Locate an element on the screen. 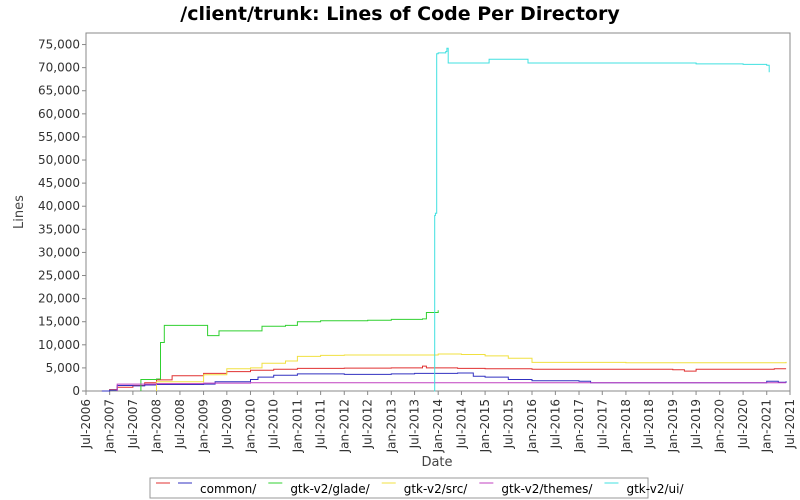  legend-label: gtk-v2/src/ is located at coordinates (436, 489).